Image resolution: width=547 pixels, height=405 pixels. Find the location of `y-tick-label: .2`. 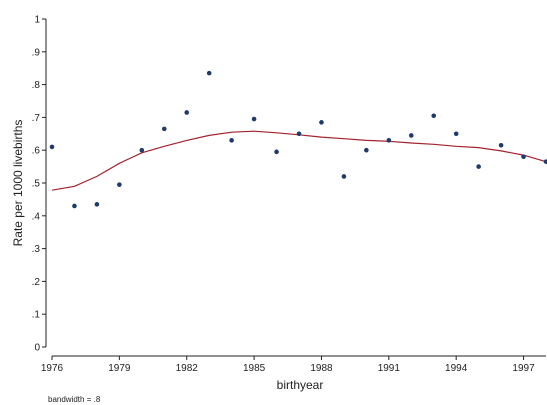

y-tick-label: .2 is located at coordinates (36, 282).